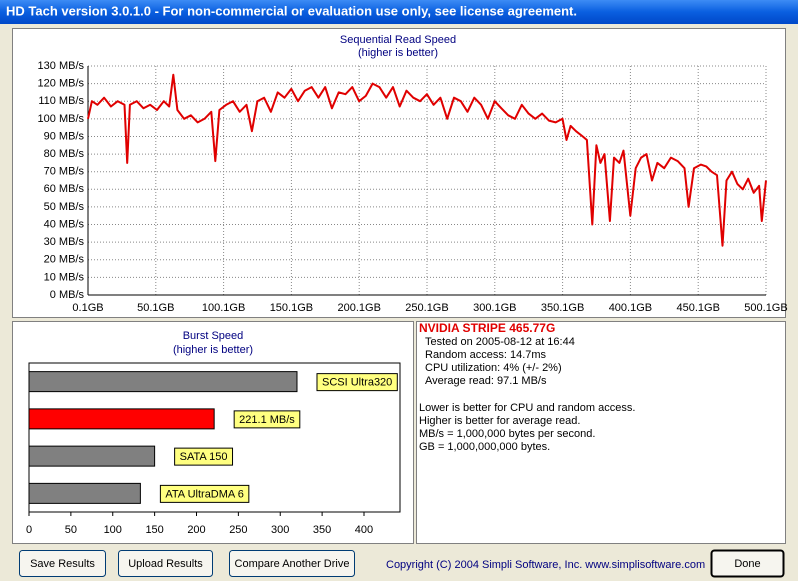 The width and height of the screenshot is (798, 581). Describe the element at coordinates (64, 136) in the screenshot. I see `y-tick-label: 90 MB/s` at that location.